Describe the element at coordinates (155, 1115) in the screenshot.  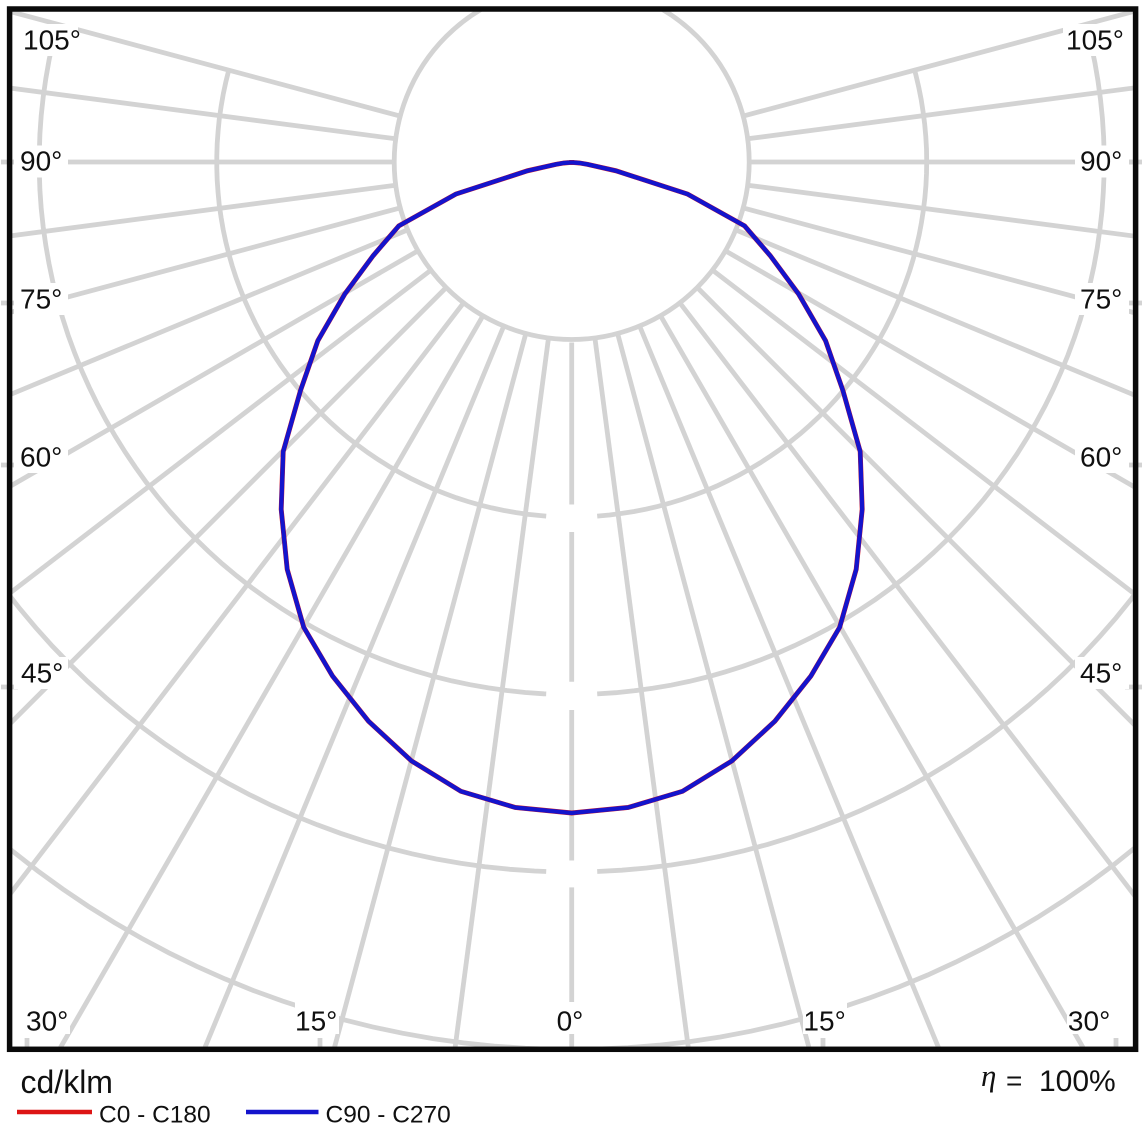
I see `svg-text: C0 - C180` at that location.